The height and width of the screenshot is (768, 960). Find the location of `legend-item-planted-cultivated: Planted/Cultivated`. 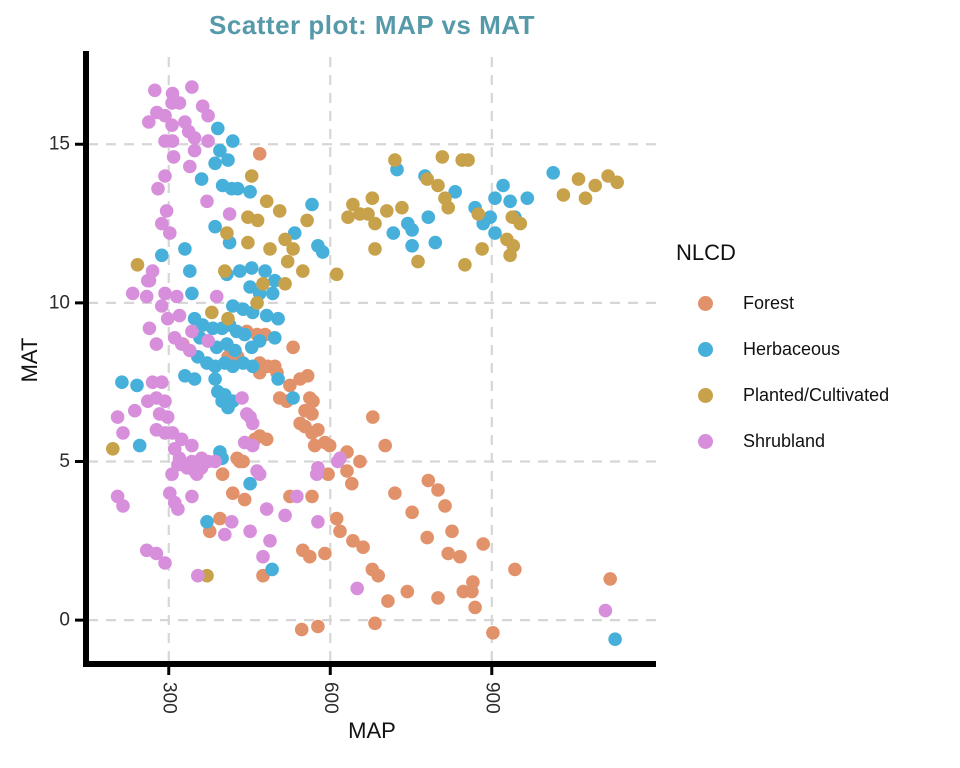

legend-item-planted-cultivated: Planted/Cultivated is located at coordinates (782, 395).